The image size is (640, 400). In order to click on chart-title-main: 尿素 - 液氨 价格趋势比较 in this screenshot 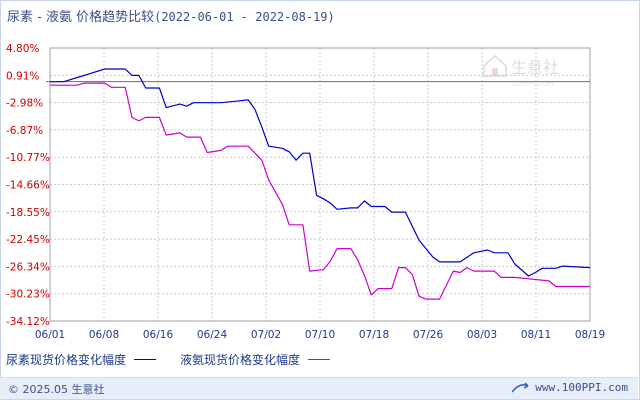, I will do `click(81, 17)`.